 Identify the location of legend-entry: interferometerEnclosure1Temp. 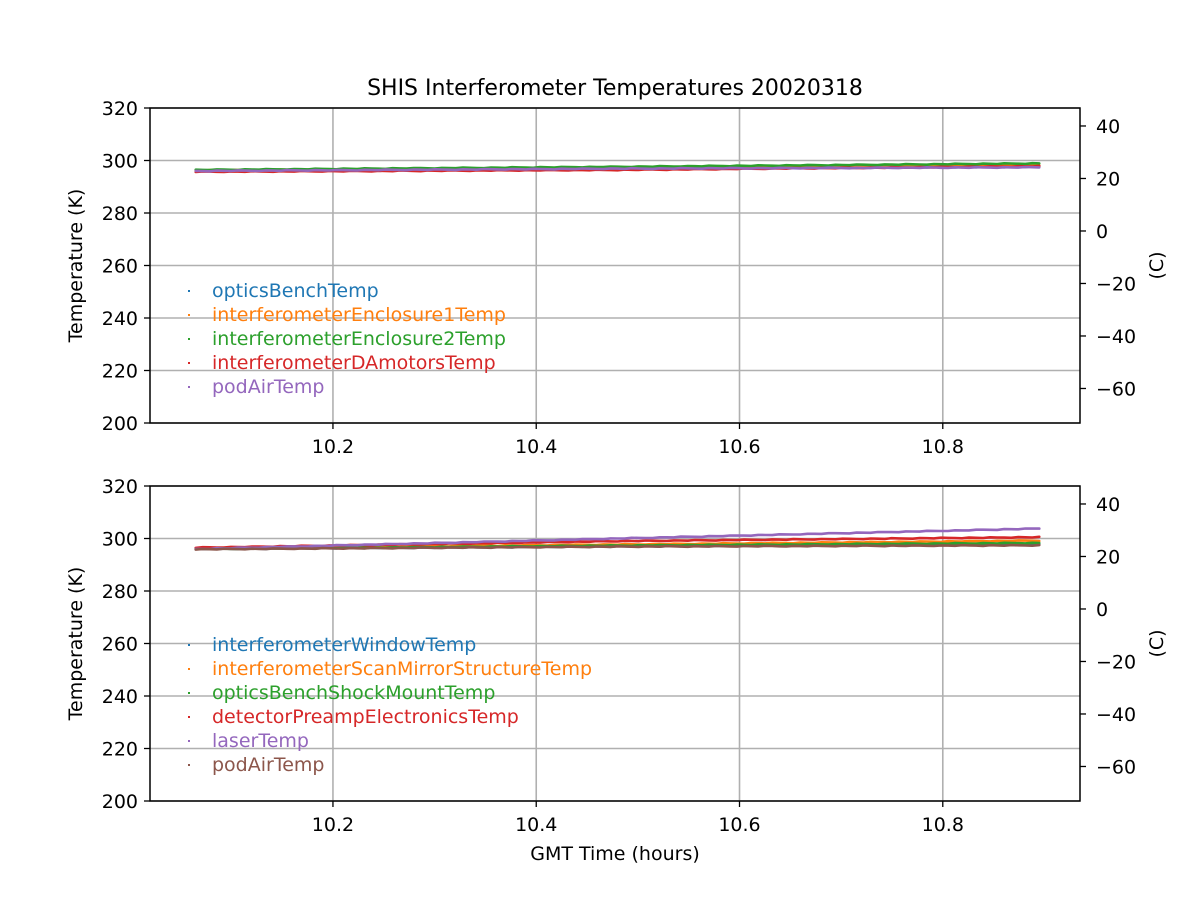
(359, 315).